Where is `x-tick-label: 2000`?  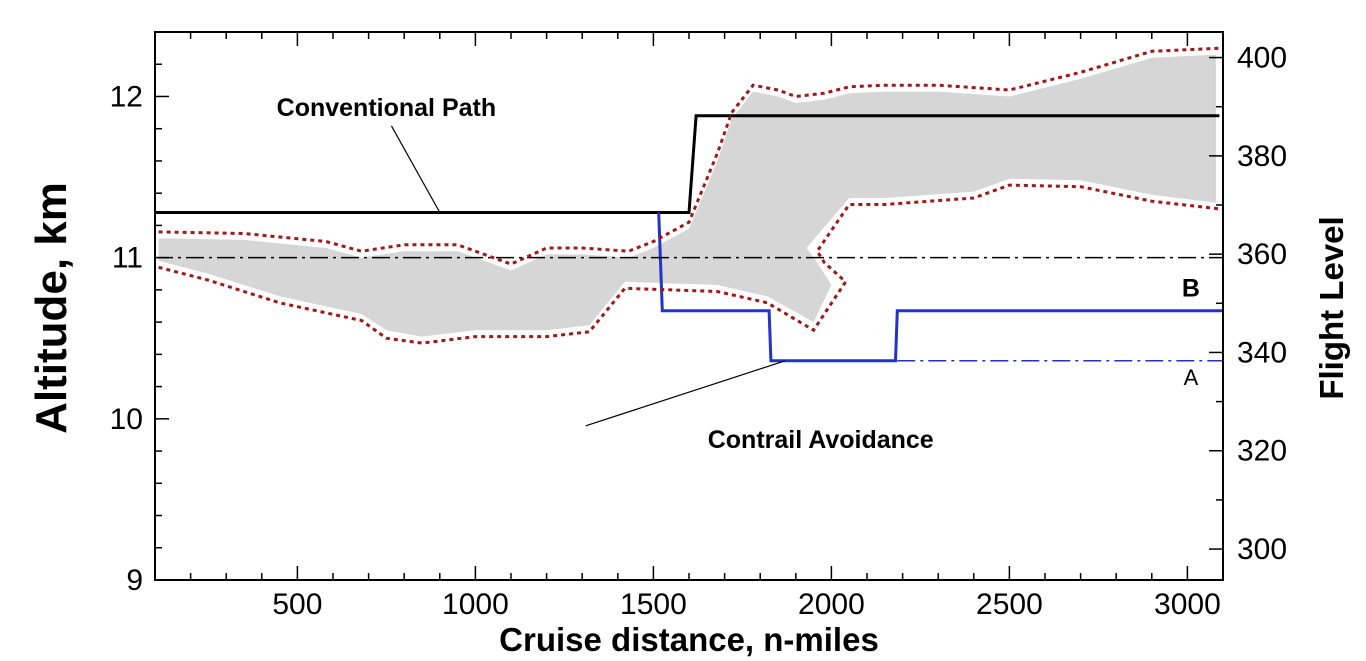
x-tick-label: 2000 is located at coordinates (831, 604).